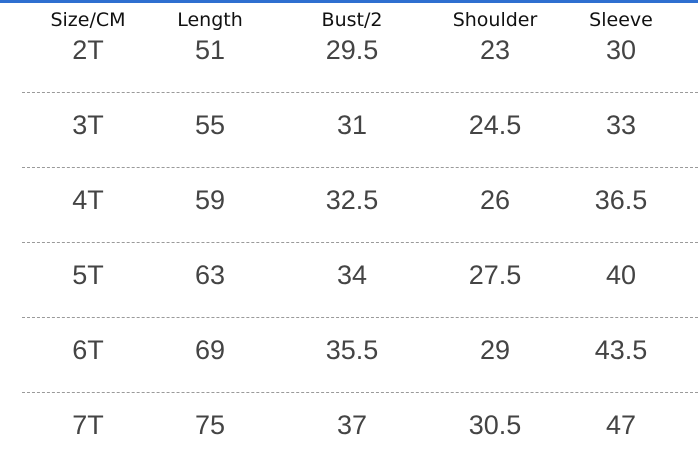  What do you see at coordinates (349, 1) in the screenshot?
I see `top-border` at bounding box center [349, 1].